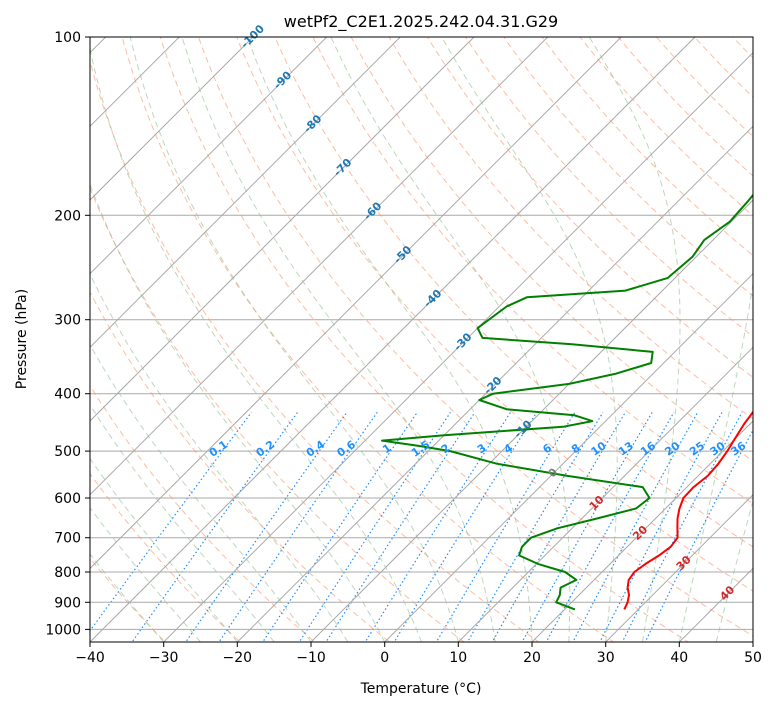 Image resolution: width=775 pixels, height=708 pixels. I want to click on mixing-ratio-label: 1.5, so click(420, 449).